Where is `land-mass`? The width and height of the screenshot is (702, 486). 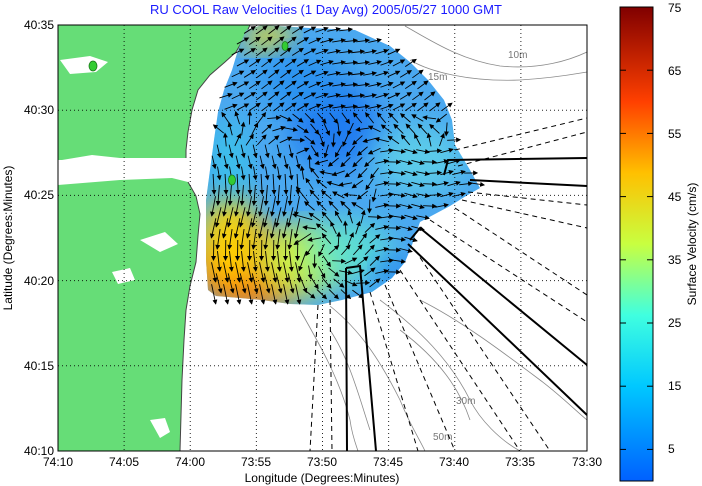 land-mass is located at coordinates (154, 92).